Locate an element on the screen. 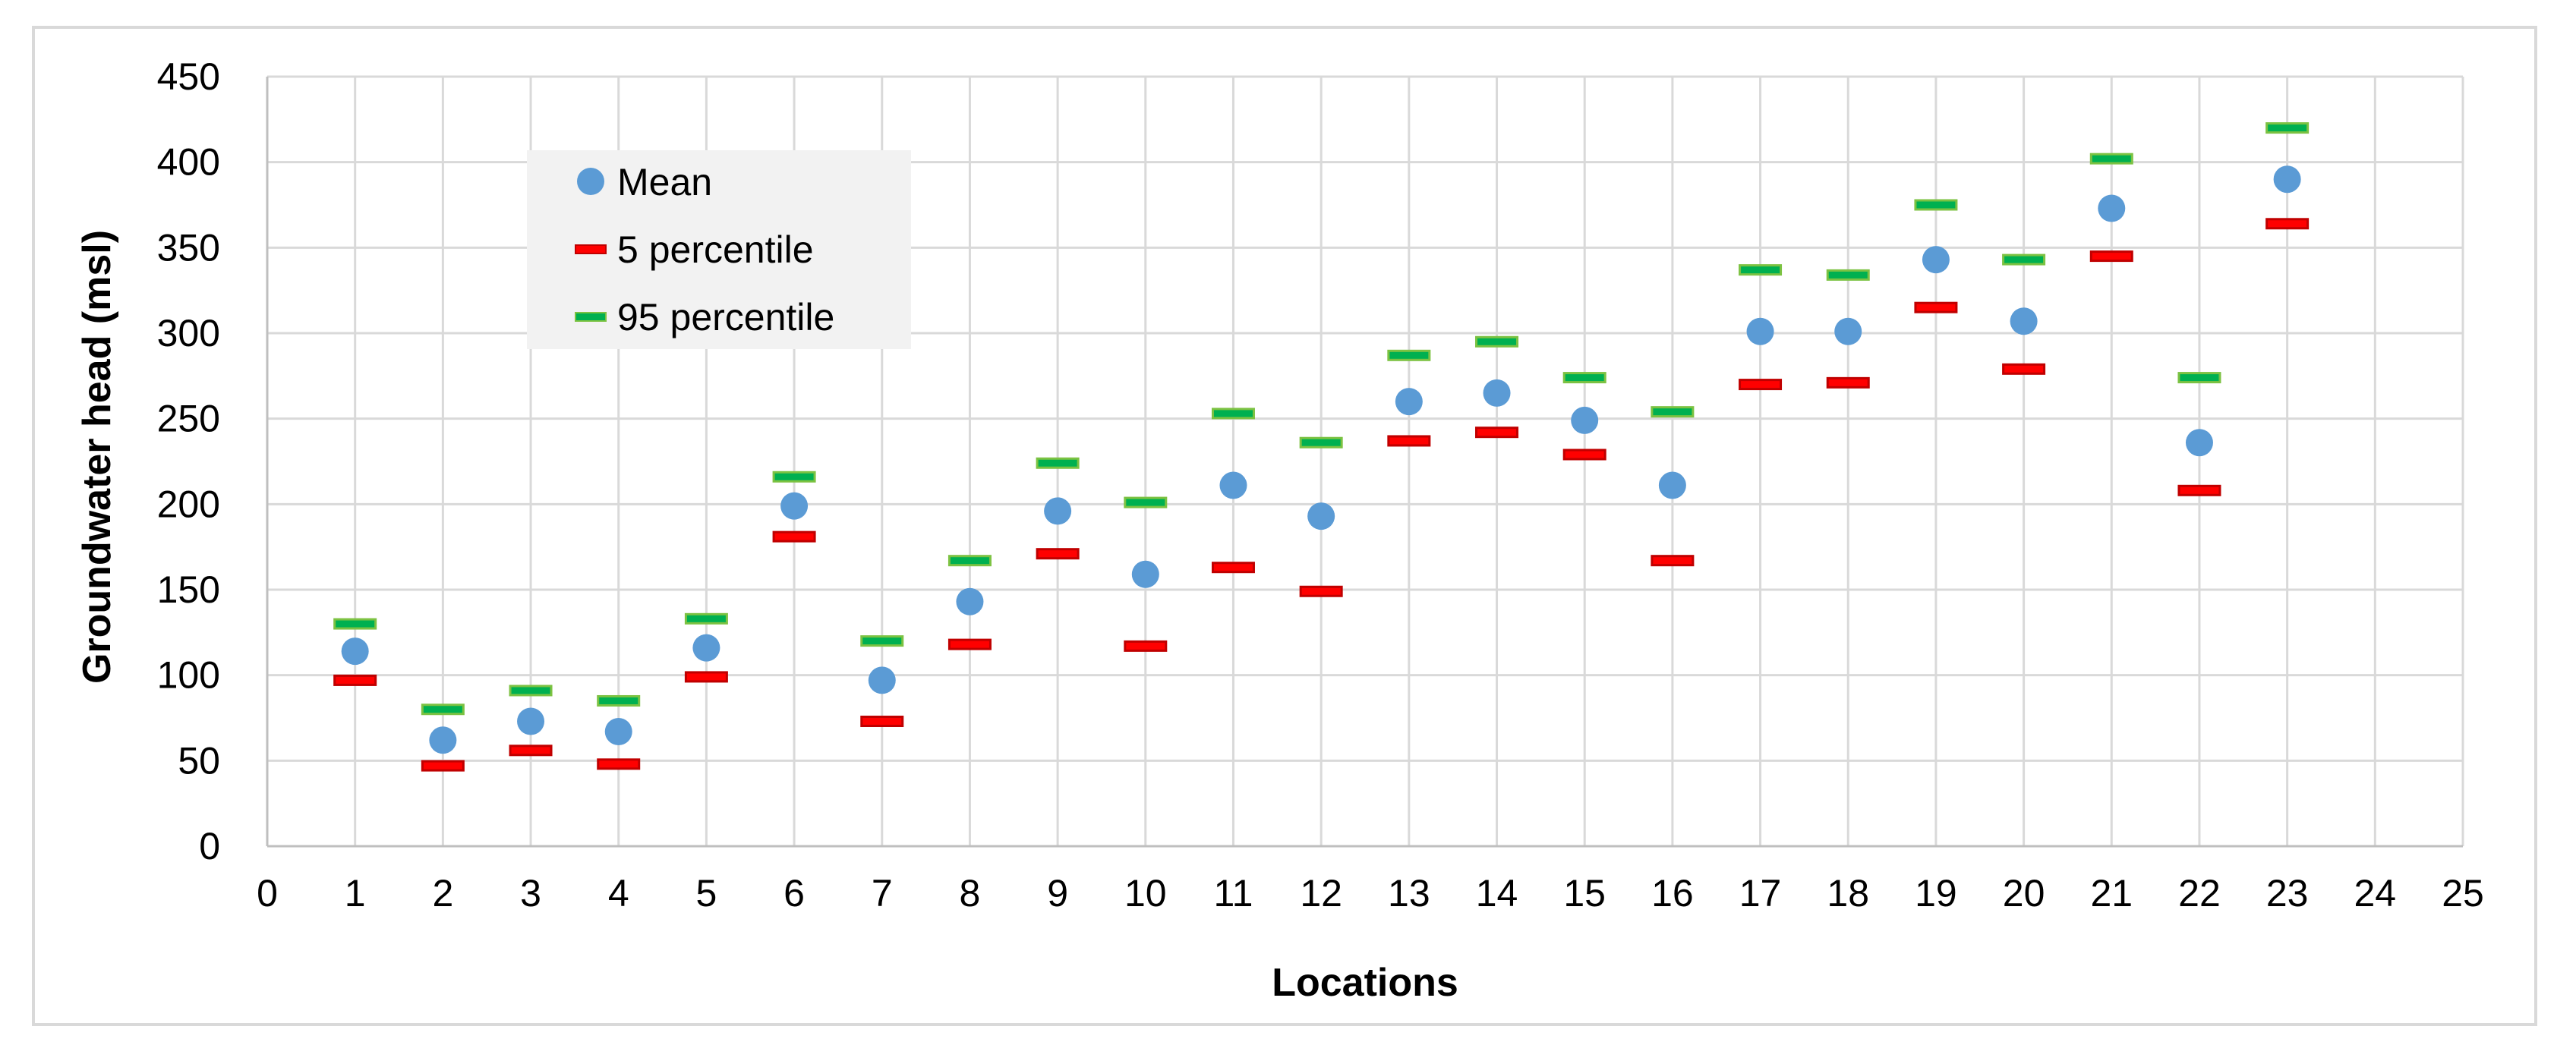 The width and height of the screenshot is (2576, 1064). x-tick-label: 24 is located at coordinates (2375, 893).